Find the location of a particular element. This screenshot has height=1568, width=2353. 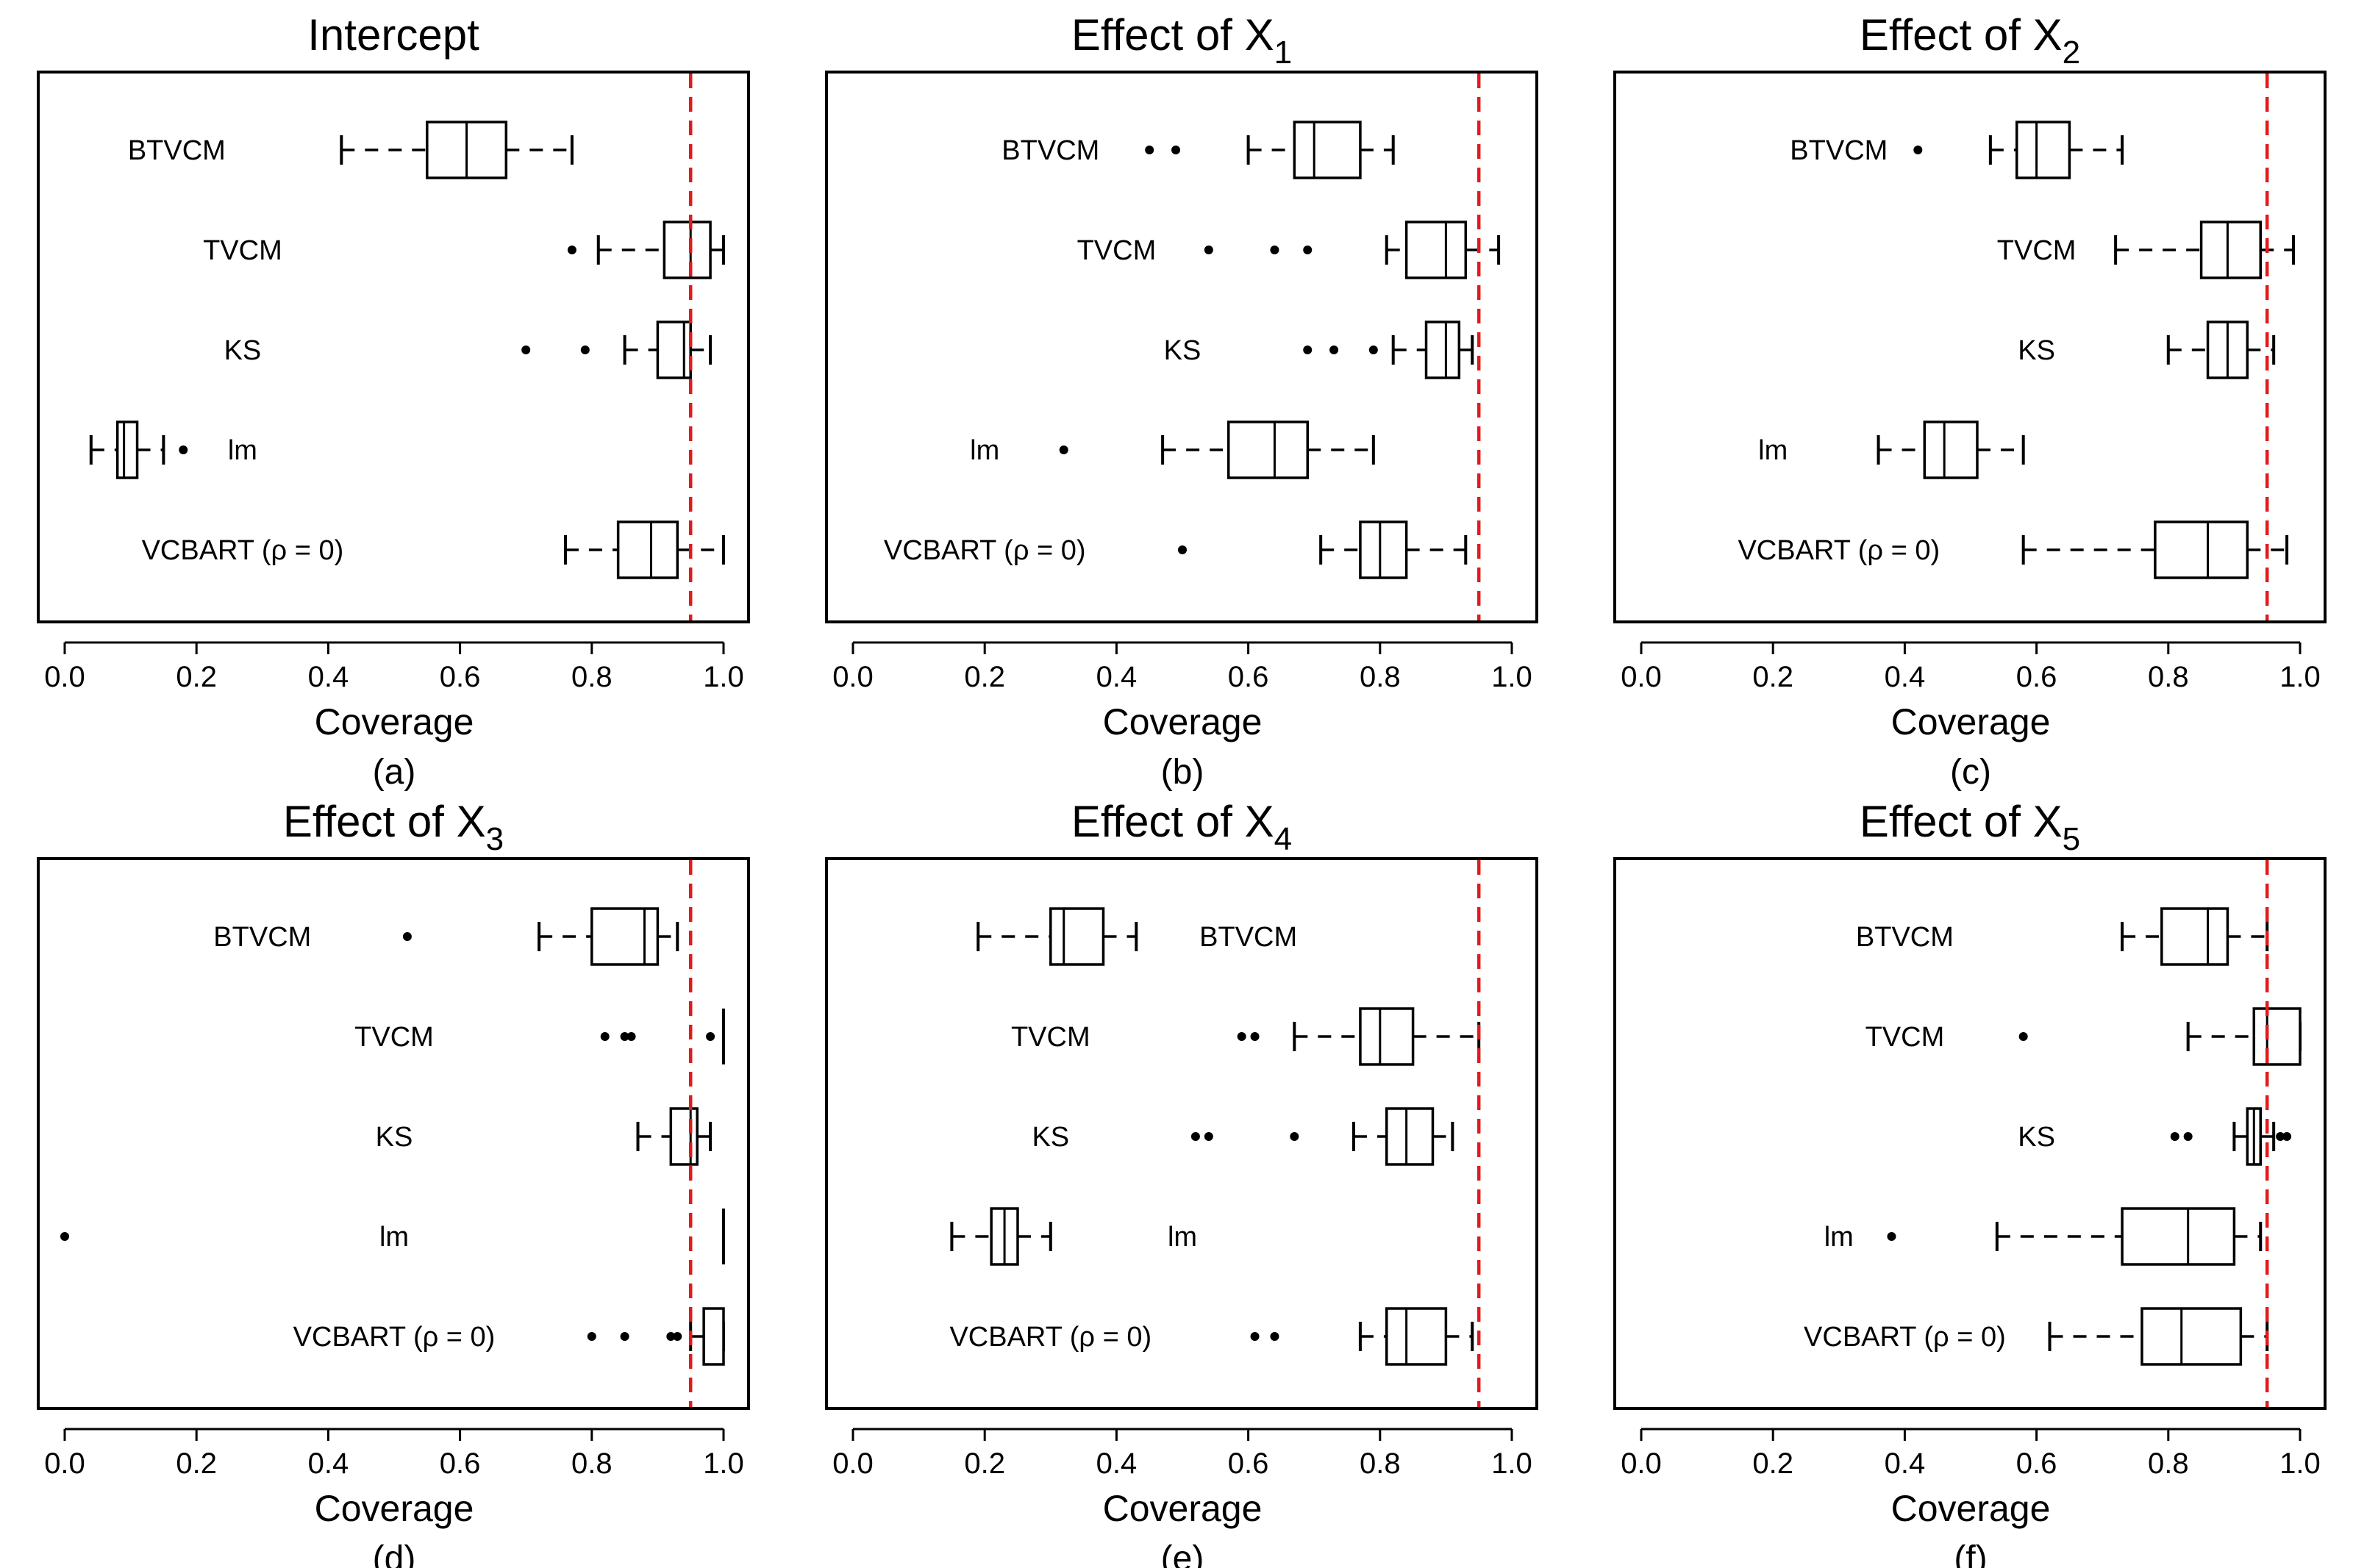

panel-title: Effect of X1 is located at coordinates (1182, 40).